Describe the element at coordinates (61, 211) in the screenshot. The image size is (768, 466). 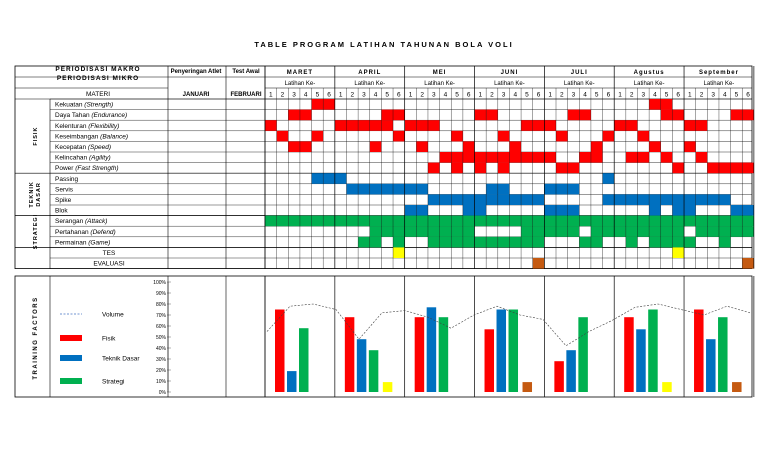
I see `row-label: Blok` at that location.